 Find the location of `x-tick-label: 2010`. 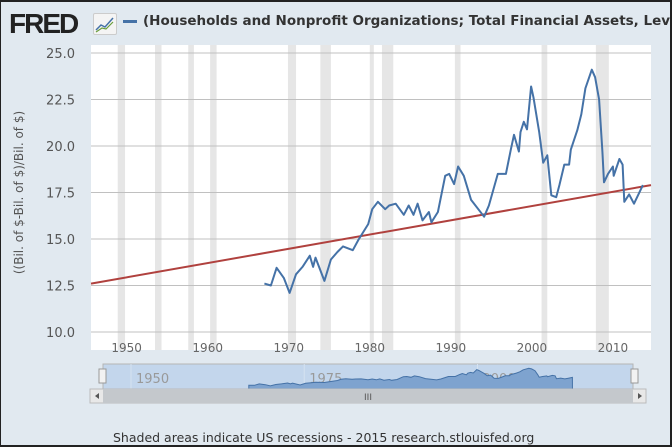

x-tick-label: 2010 is located at coordinates (613, 348).